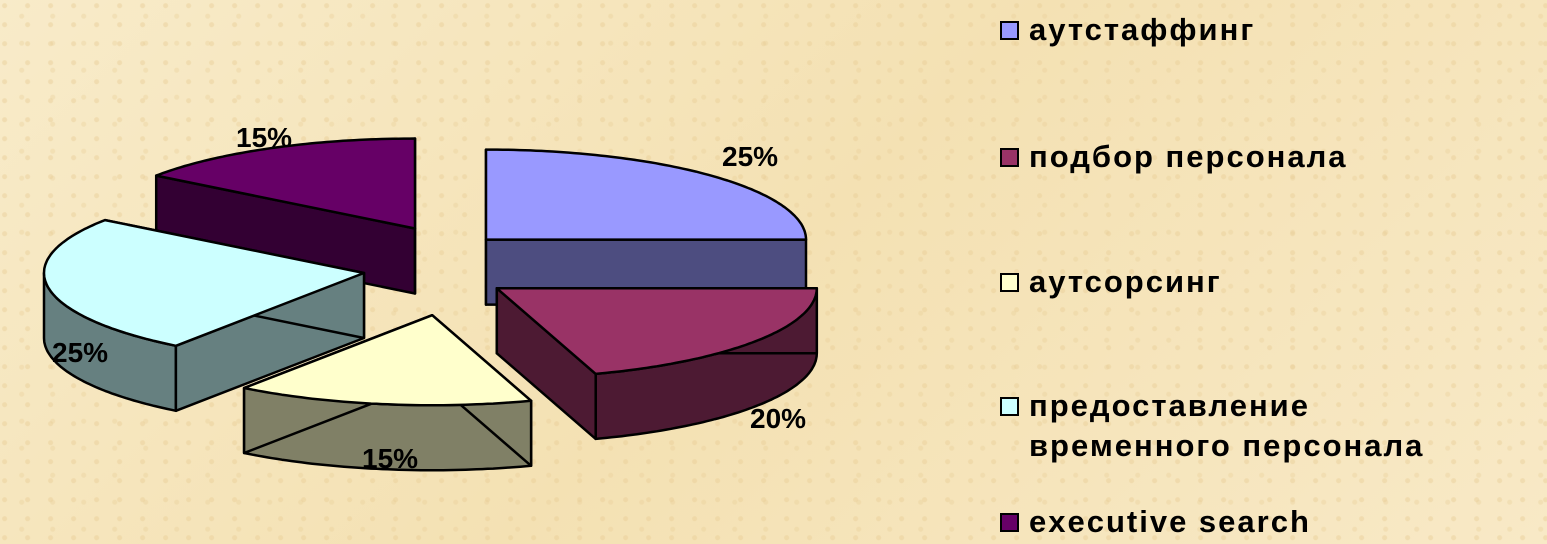 The width and height of the screenshot is (1547, 544). I want to click on data-label-executive-search: 15%, so click(264, 137).